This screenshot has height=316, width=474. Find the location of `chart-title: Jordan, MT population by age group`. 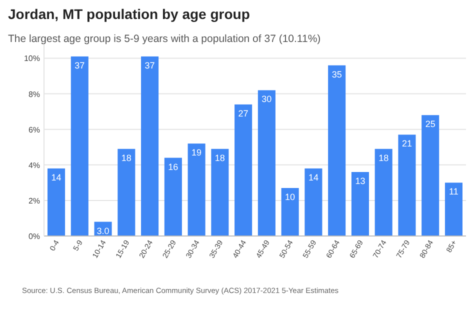

chart-title: Jordan, MT population by age group is located at coordinates (129, 14).